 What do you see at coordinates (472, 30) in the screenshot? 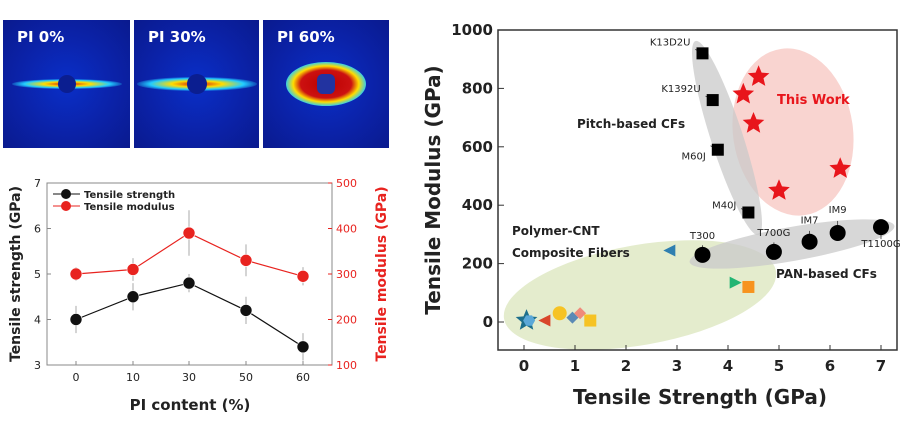
I see `y-tick-label: 1000` at bounding box center [472, 30].